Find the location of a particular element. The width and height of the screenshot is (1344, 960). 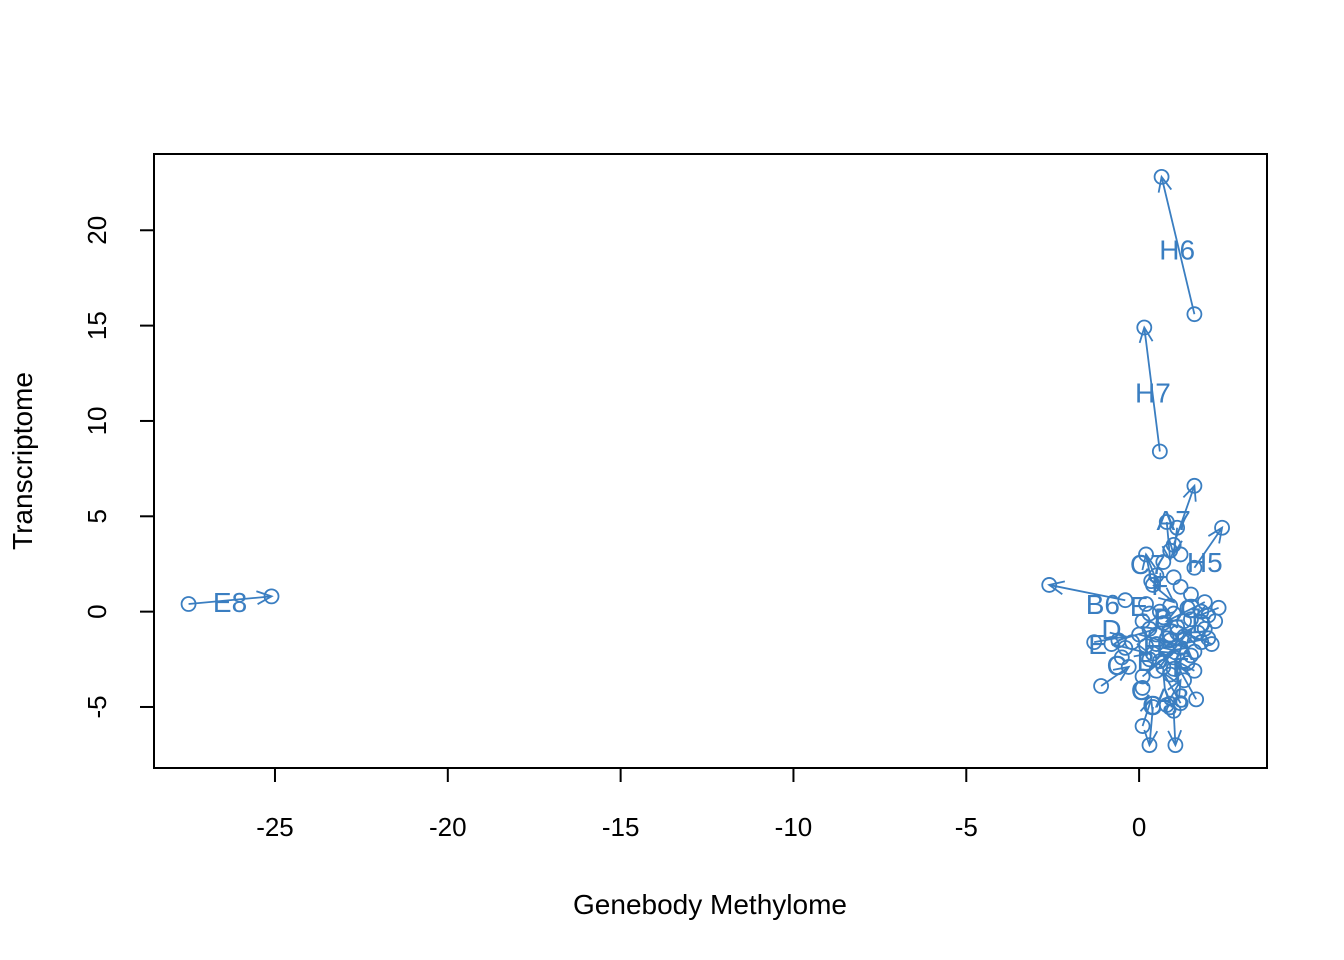

pair-arrow-h5-head is located at coordinates (1215, 534).